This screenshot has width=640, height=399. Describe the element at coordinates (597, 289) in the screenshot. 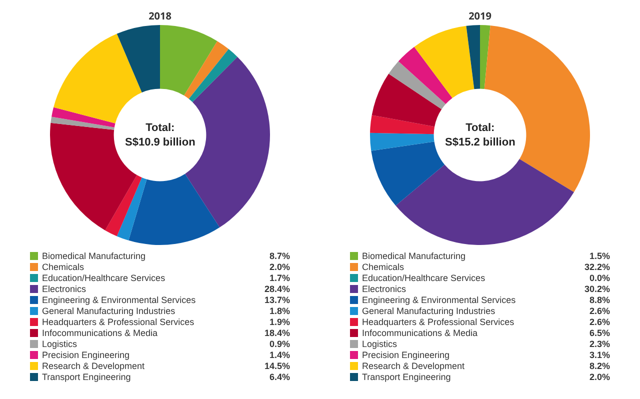

I see `data-label: 30.2%` at that location.